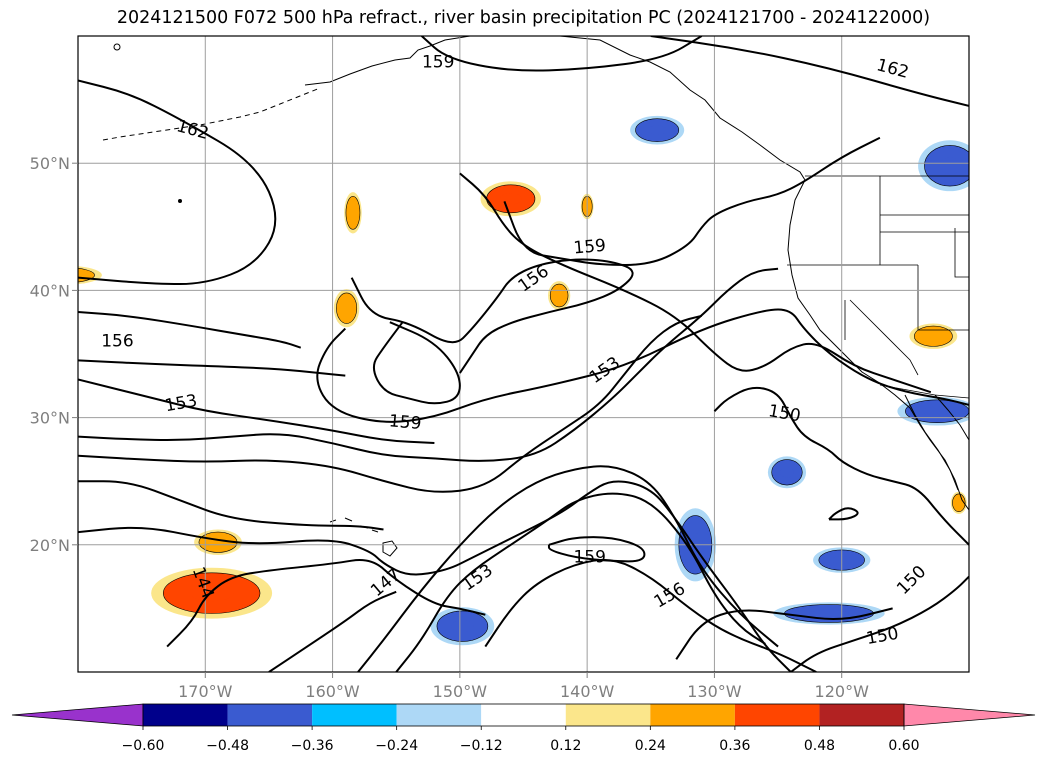 This screenshot has height=765, width=1047. Describe the element at coordinates (650, 746) in the screenshot. I see `colorbar-tick-label: 0.24` at that location.